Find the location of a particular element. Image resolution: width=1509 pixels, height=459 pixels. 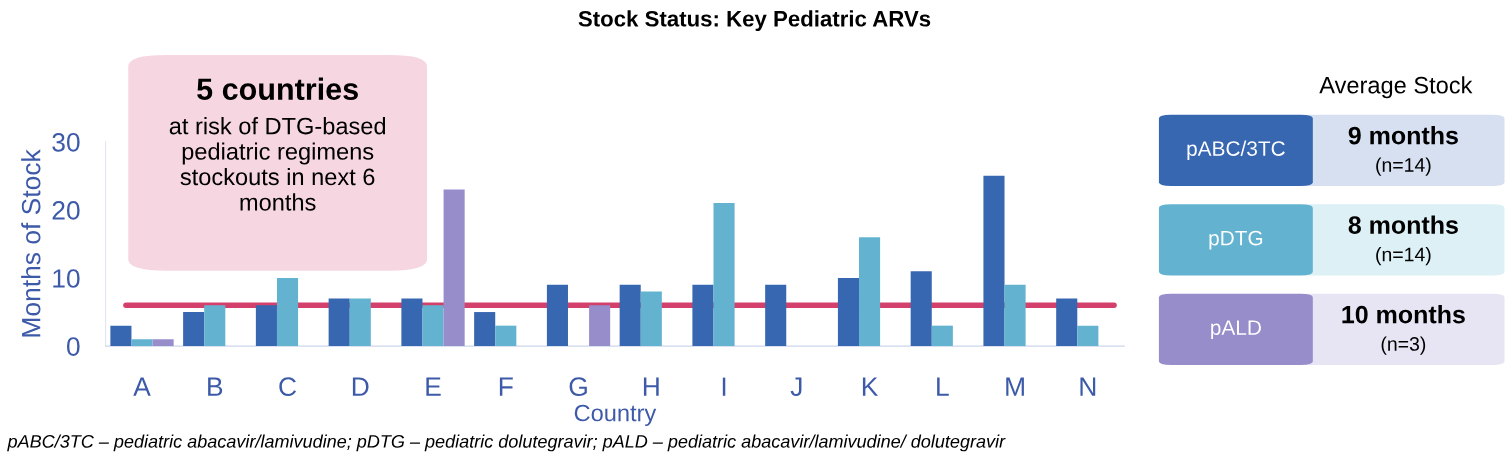

x-tick-label: K is located at coordinates (870, 386).